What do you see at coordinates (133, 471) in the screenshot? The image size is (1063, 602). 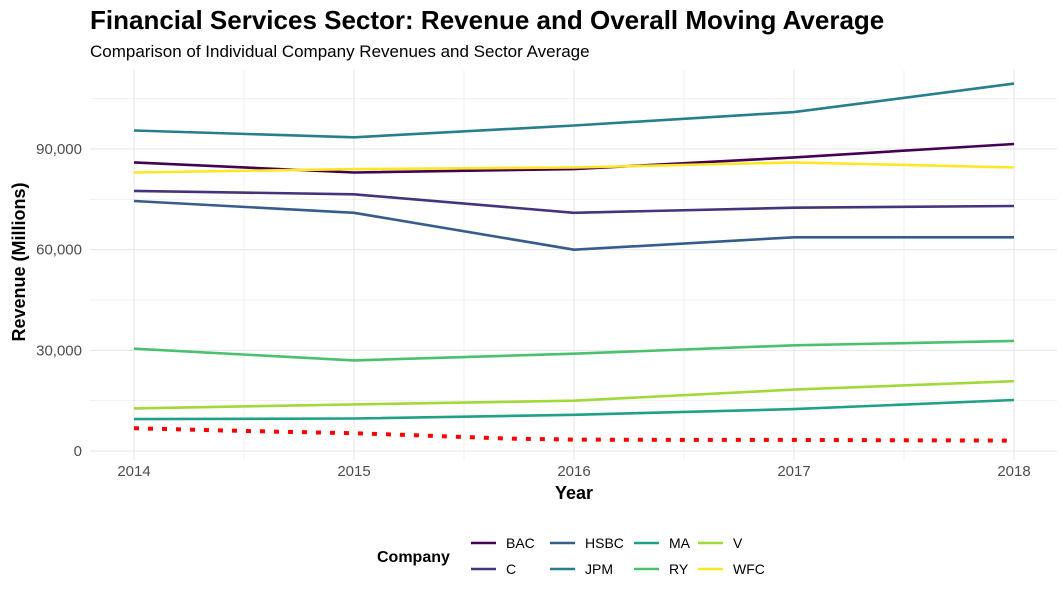 I see `x-tick-label: 2014` at bounding box center [133, 471].